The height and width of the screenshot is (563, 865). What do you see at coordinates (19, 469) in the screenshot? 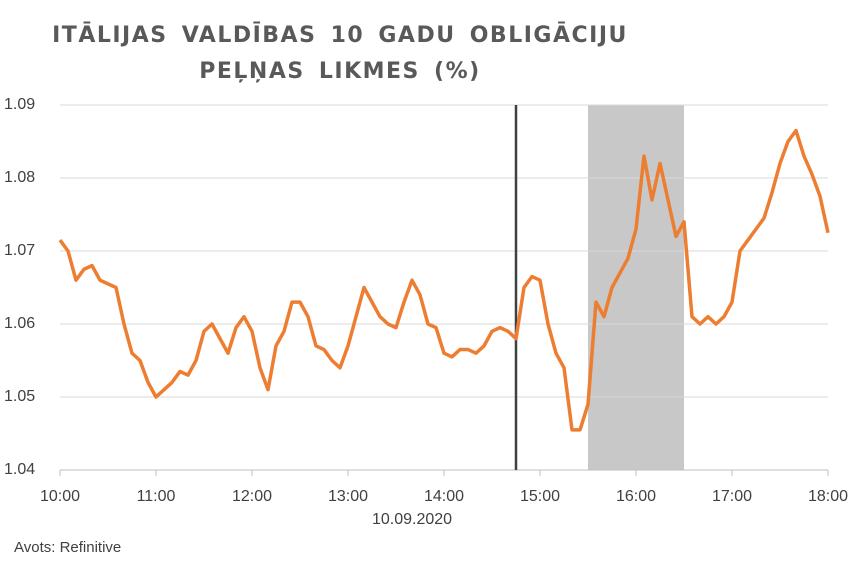
I see `y-tick-label: 1.04` at bounding box center [19, 469].